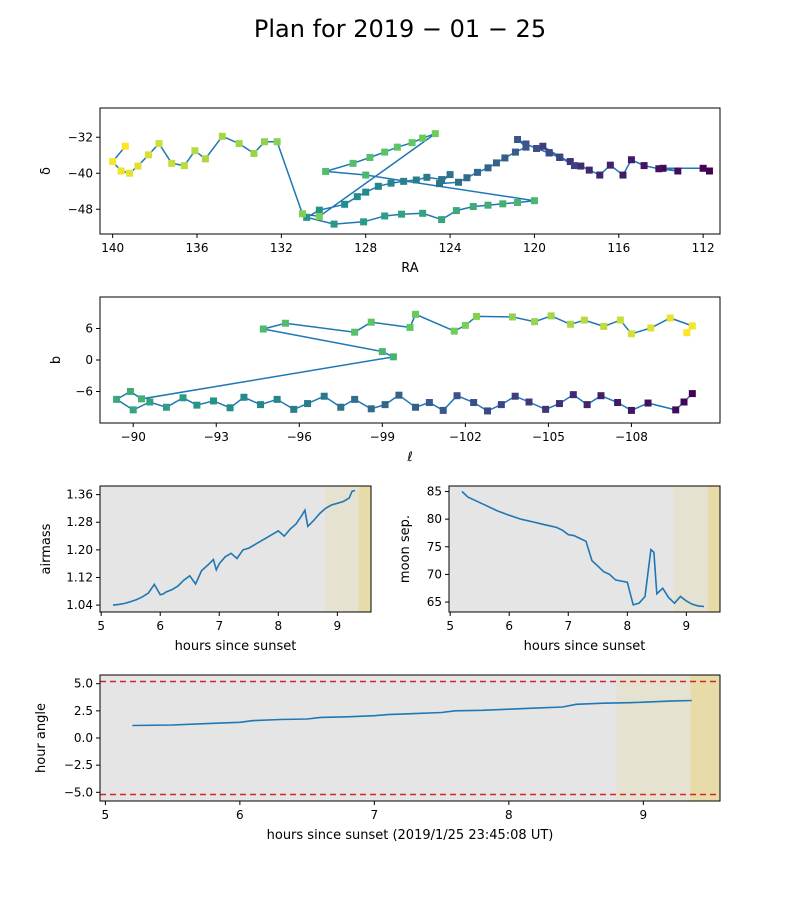 This screenshot has height=900, width=800. I want to click on ra-xtick-label: 140, so click(112, 248).